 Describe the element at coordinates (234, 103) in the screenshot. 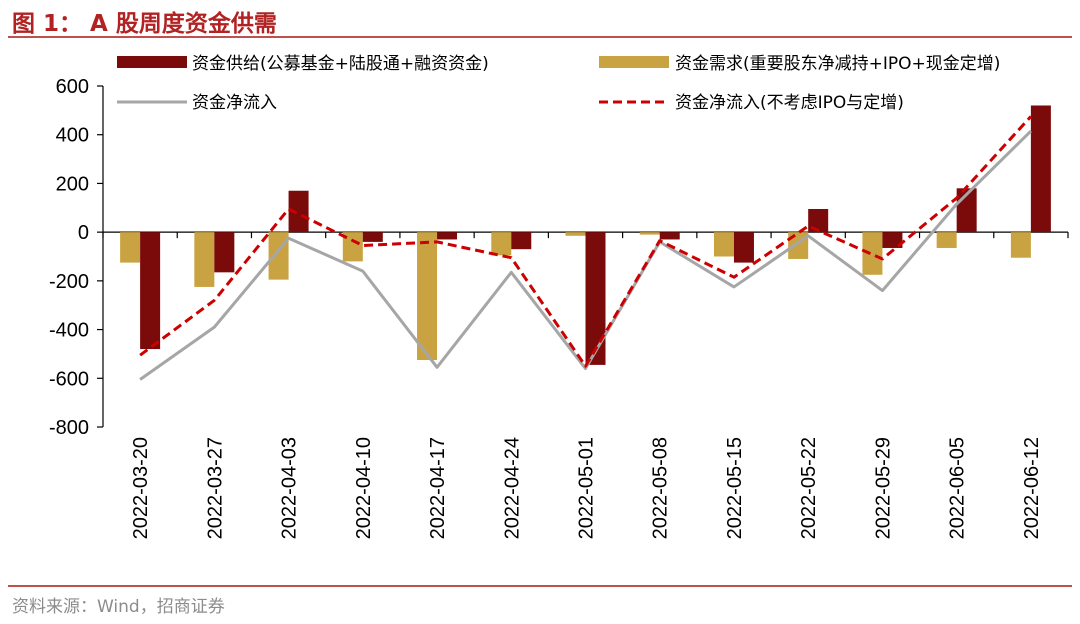

I see `legend-label-net: 资金净流入` at that location.